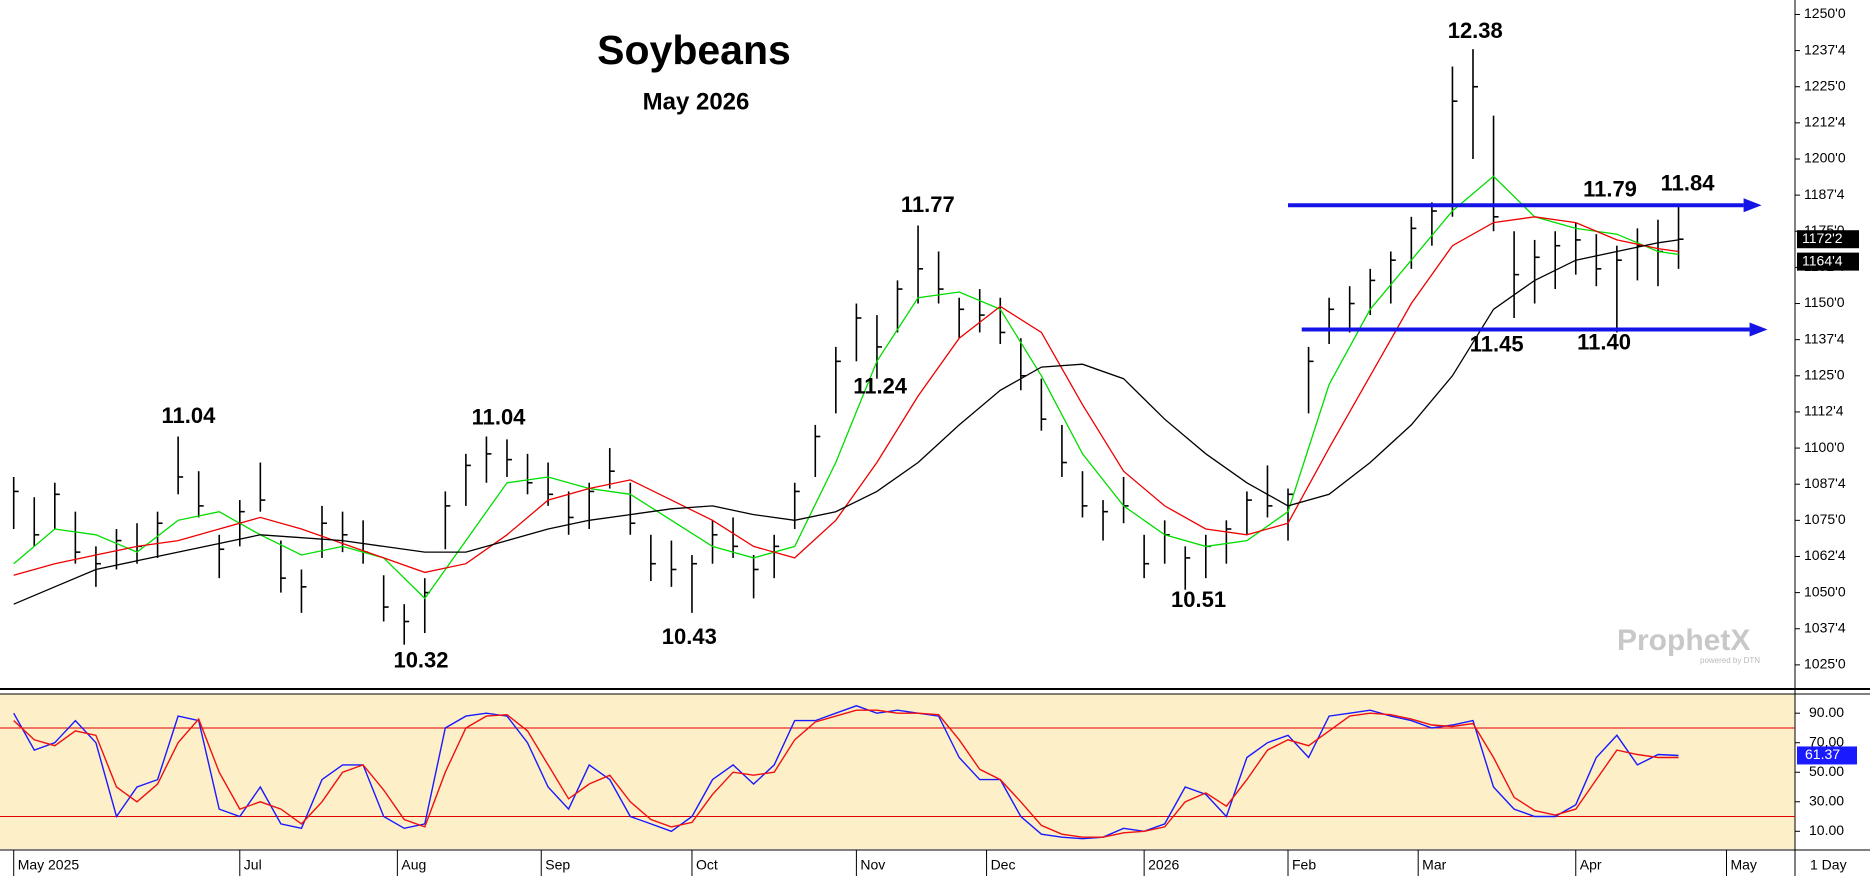  Describe the element at coordinates (1683, 640) in the screenshot. I see `watermark: ProphetX` at that location.